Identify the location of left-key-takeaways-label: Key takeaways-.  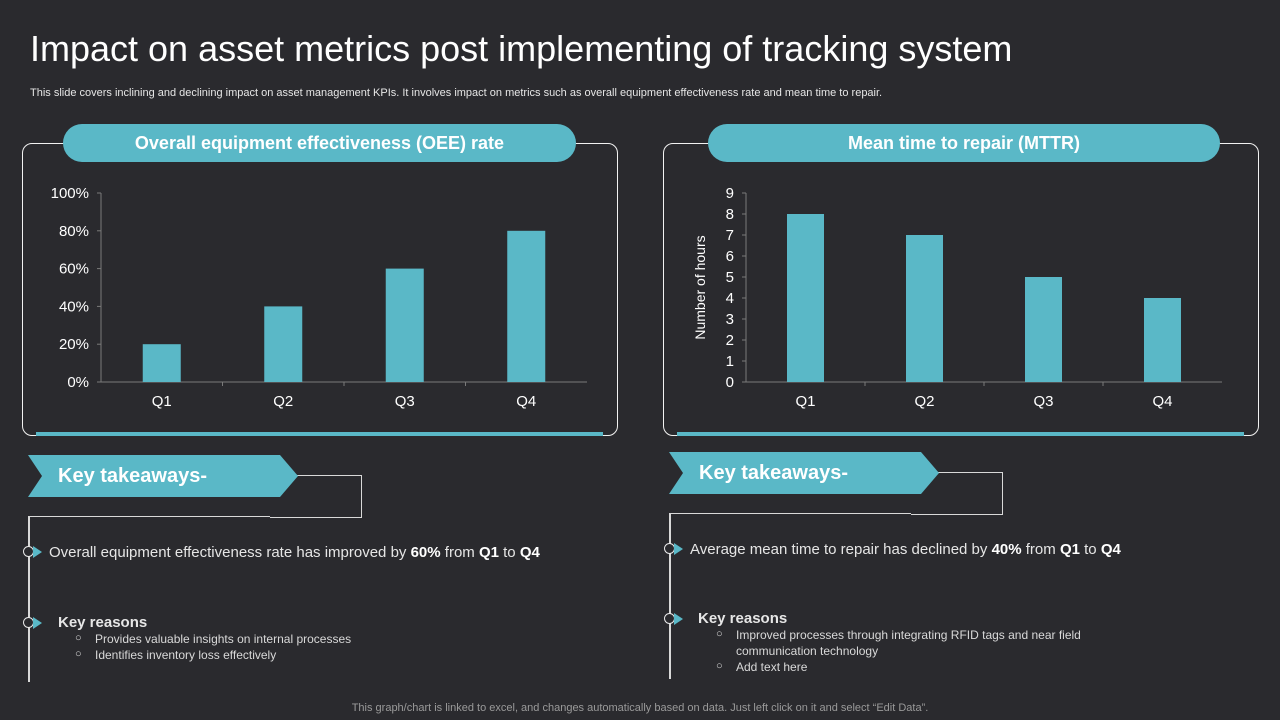
(132, 476).